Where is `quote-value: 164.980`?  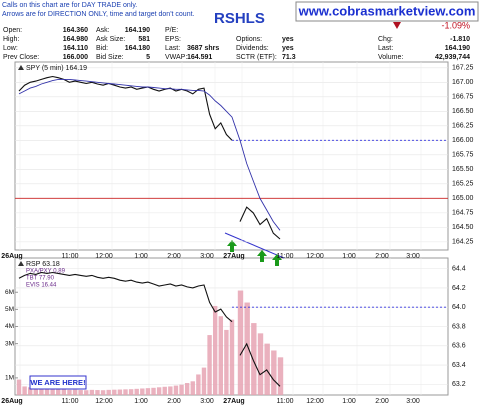 quote-value: 164.980 is located at coordinates (75, 39).